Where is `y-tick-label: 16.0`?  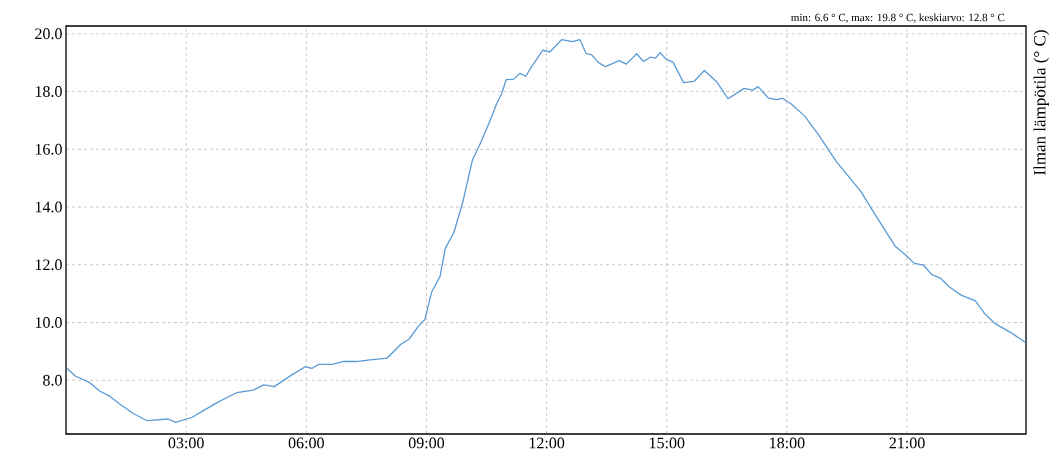 y-tick-label: 16.0 is located at coordinates (48, 149).